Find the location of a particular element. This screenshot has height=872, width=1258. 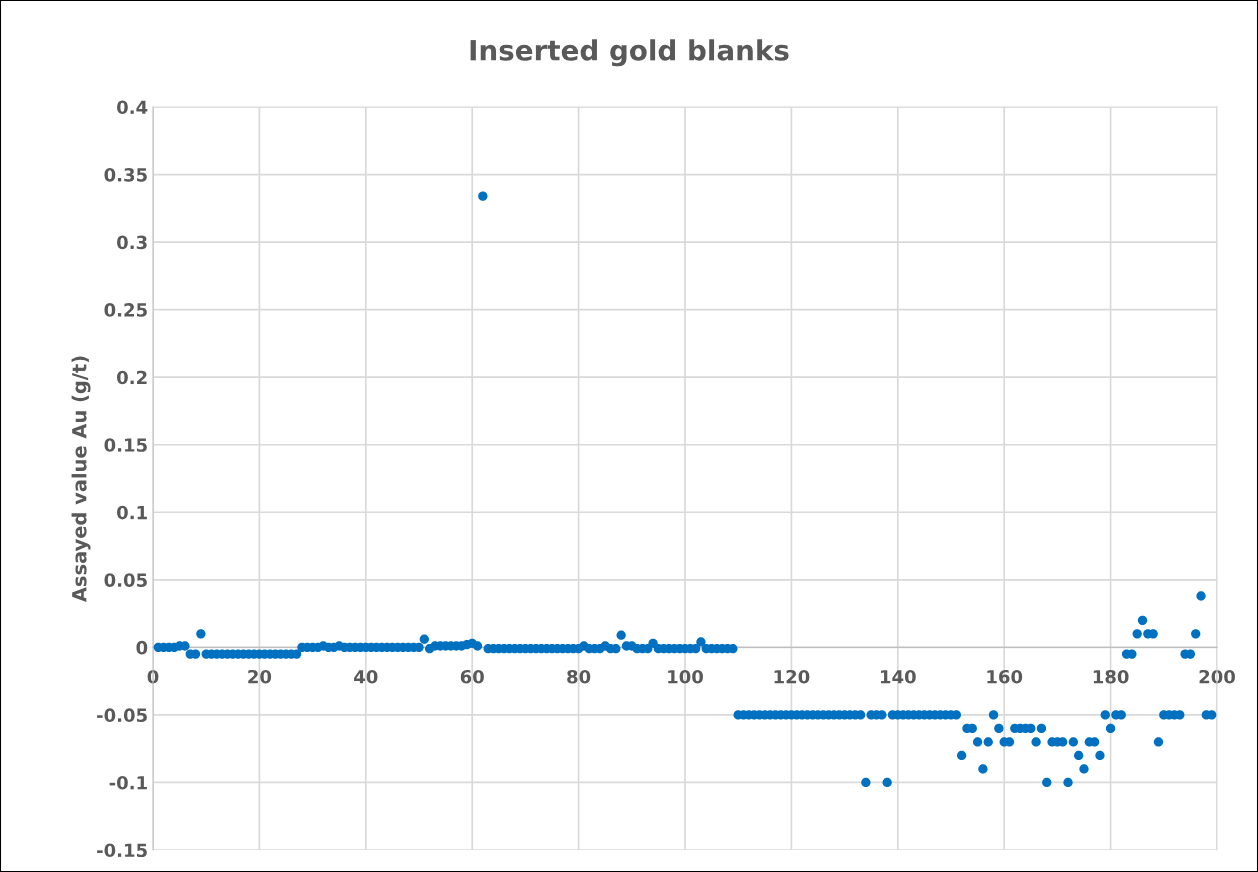

y-tick-label: 0.4 is located at coordinates (132, 107).